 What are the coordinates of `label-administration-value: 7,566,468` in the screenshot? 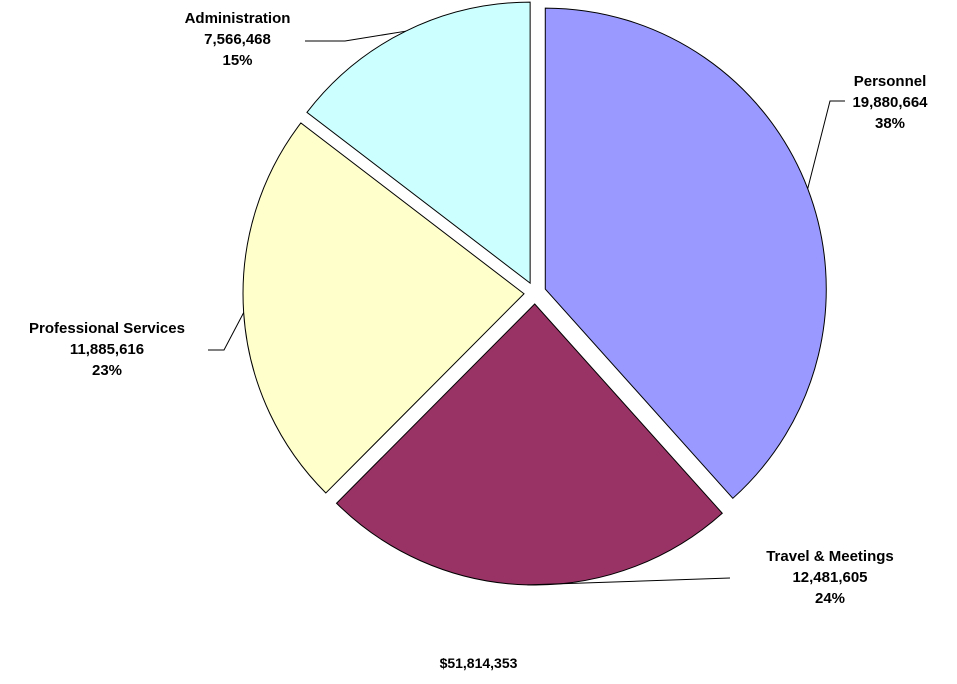 It's located at (237, 39).